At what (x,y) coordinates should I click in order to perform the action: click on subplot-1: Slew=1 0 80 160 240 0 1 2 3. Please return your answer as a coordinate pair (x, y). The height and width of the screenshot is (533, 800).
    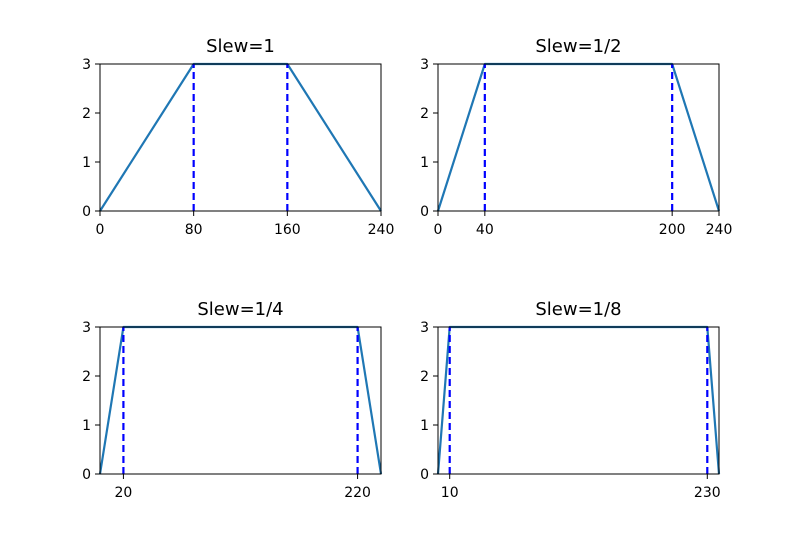
    Looking at the image, I should click on (238, 137).